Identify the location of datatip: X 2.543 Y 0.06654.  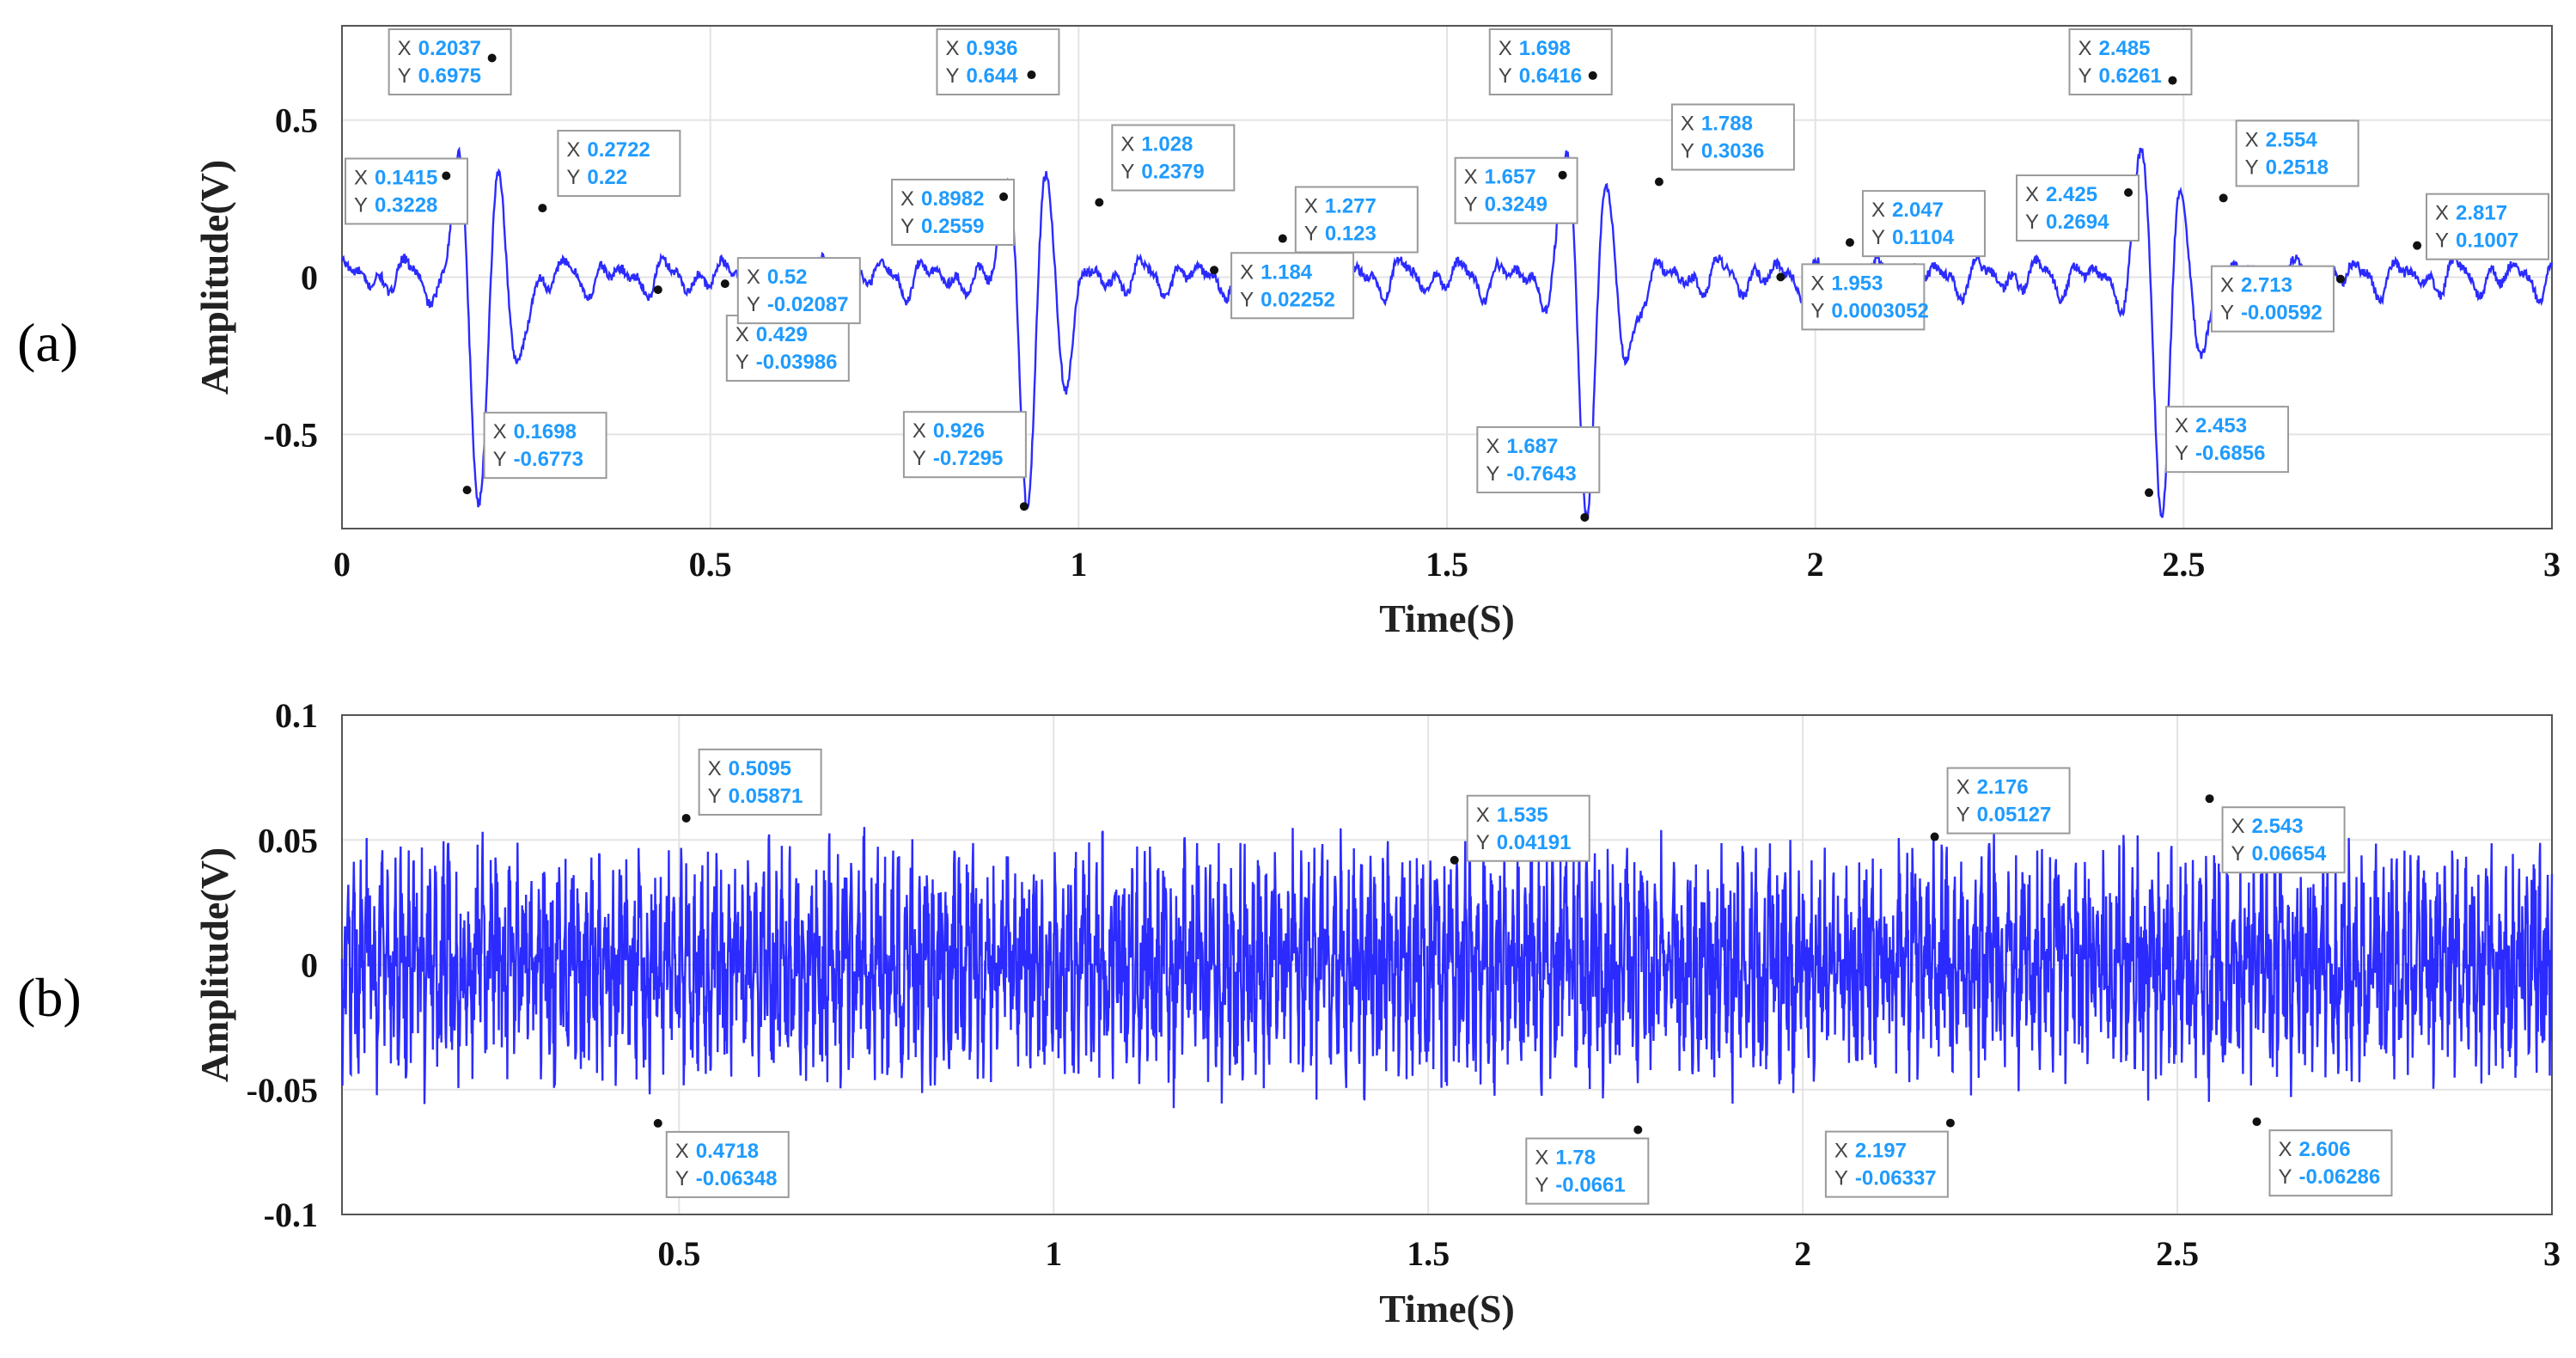
(2275, 834).